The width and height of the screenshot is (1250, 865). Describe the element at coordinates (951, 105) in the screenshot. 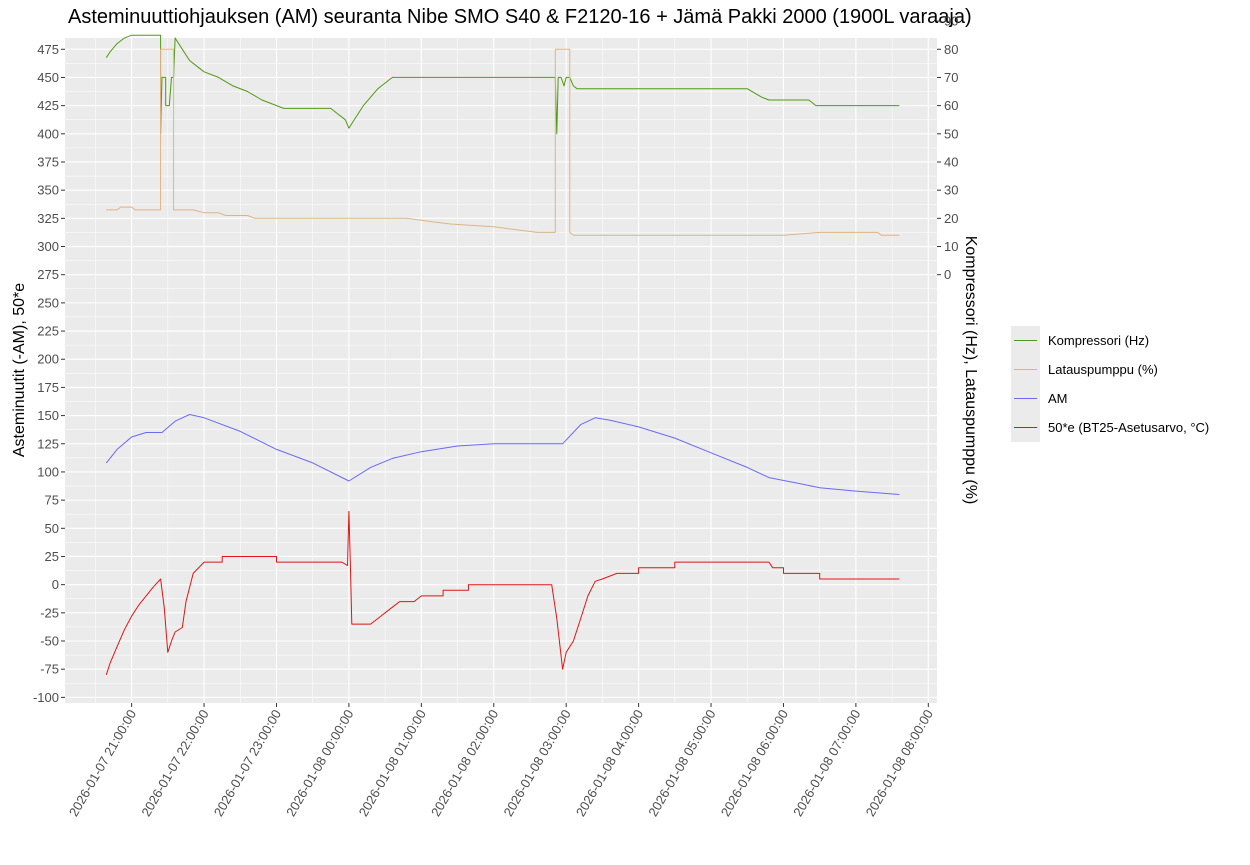

I see `y-tick-label-right: 60` at that location.